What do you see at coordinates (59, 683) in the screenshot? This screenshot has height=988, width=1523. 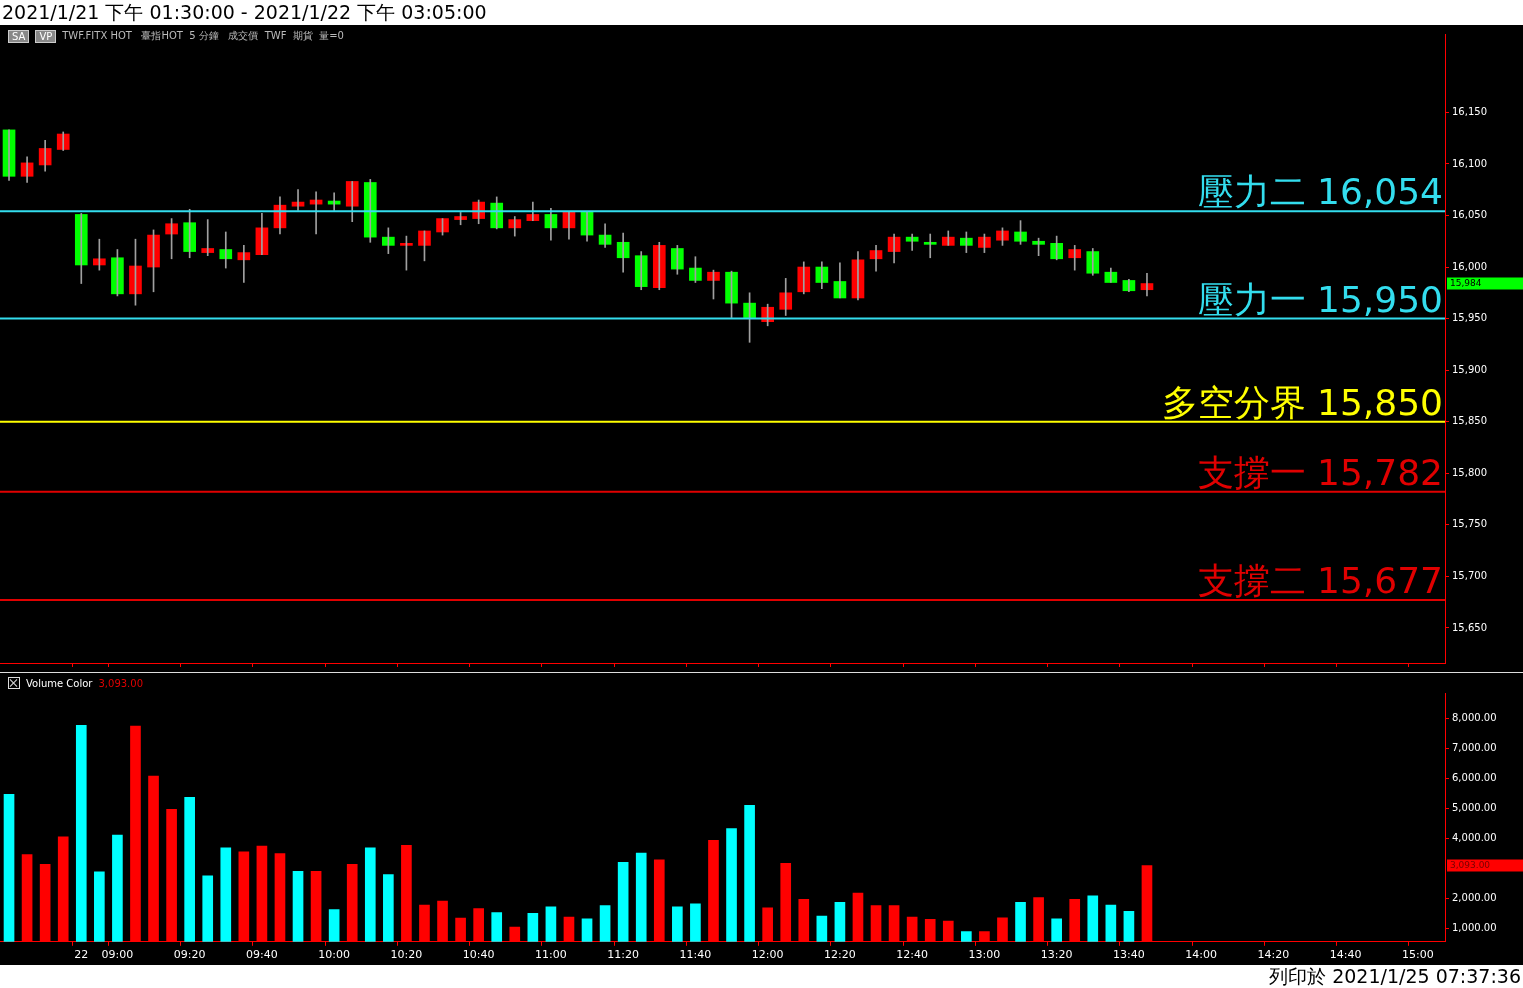 I see `chart-title: Volume Color` at bounding box center [59, 683].